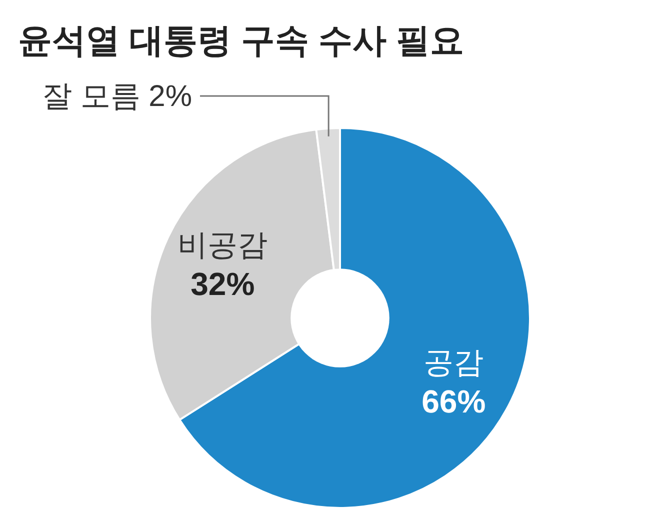 This screenshot has width=656, height=524. I want to click on data-label: 32%, so click(222, 284).